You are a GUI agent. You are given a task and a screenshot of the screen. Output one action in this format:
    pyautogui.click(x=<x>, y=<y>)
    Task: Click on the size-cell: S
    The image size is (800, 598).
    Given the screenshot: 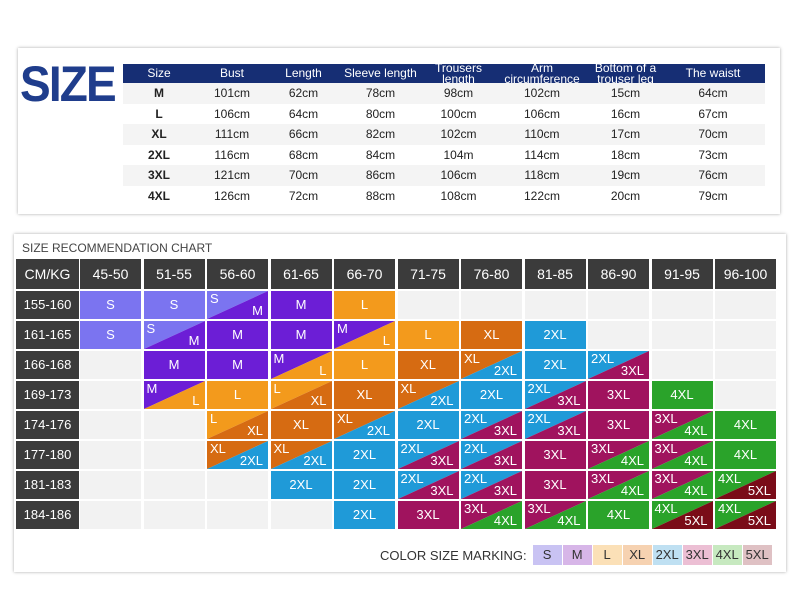 What is the action you would take?
    pyautogui.click(x=110, y=305)
    